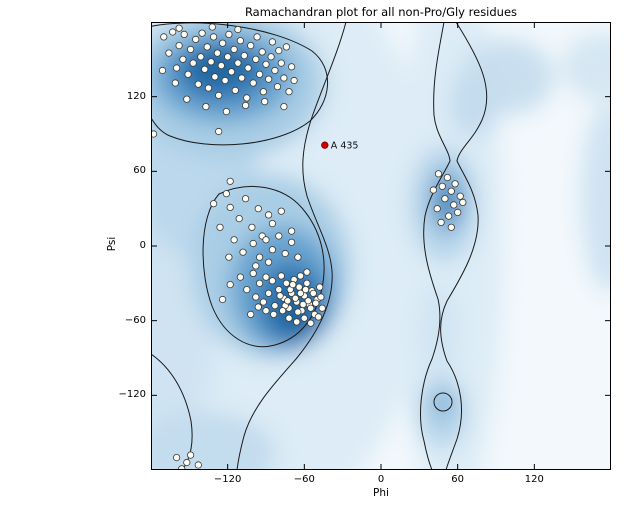  What do you see at coordinates (132, 395) in the screenshot?
I see `y-tick-label: −120` at bounding box center [132, 395].